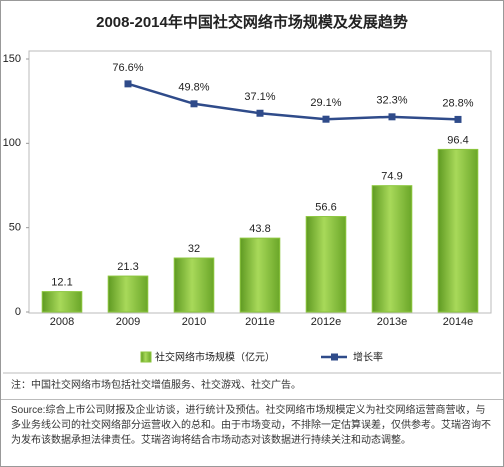 Image resolution: width=504 pixels, height=467 pixels. What do you see at coordinates (12, 143) in the screenshot?
I see `y-tick-label: 100` at bounding box center [12, 143].